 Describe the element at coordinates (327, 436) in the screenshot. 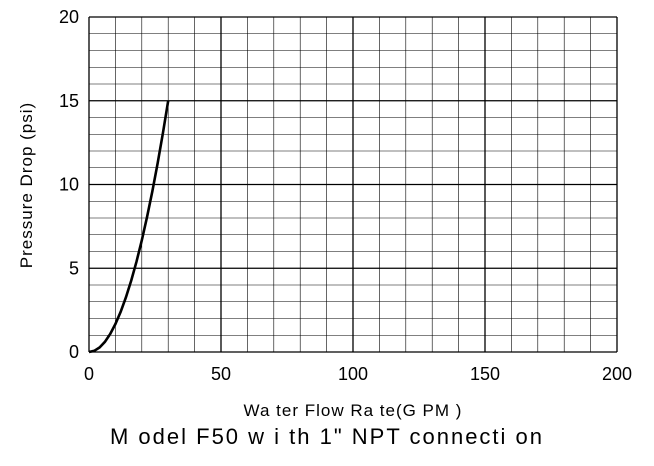

I see `chart-caption: M odel F50 w i th 1" NPT connecti on` at that location.